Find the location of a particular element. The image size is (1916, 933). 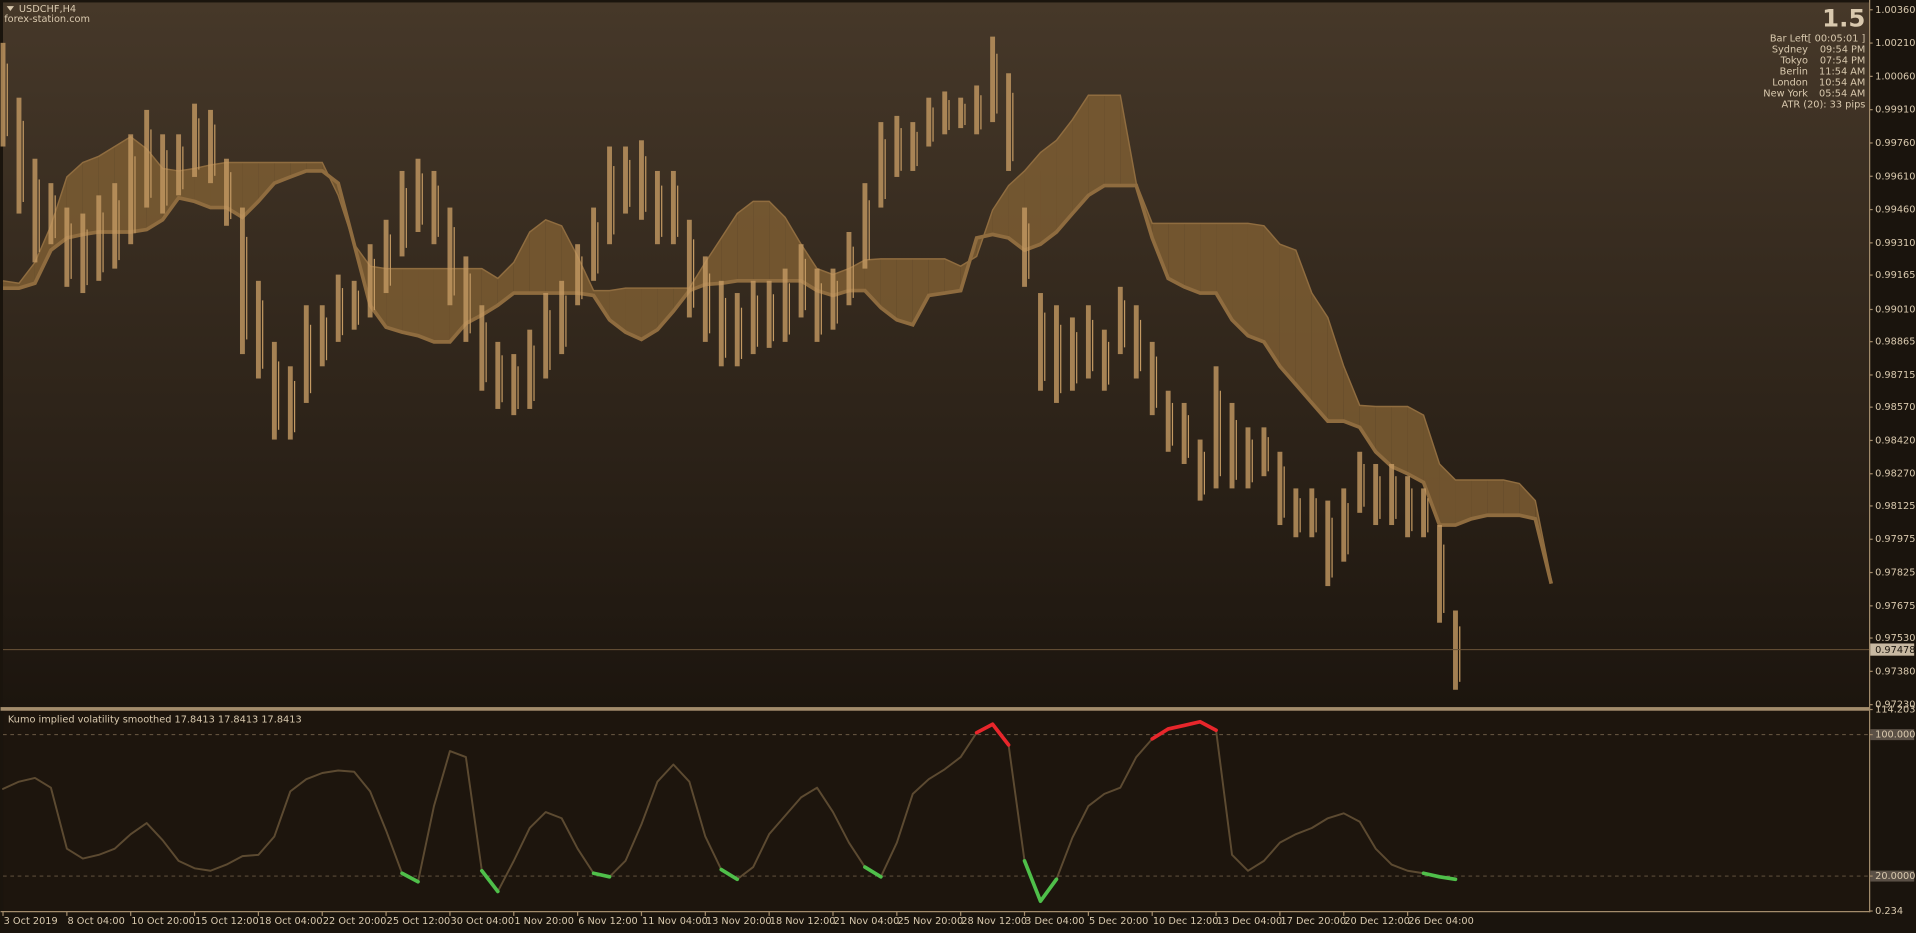

x-tick-label: 3 Oct 2019 is located at coordinates (31, 921).